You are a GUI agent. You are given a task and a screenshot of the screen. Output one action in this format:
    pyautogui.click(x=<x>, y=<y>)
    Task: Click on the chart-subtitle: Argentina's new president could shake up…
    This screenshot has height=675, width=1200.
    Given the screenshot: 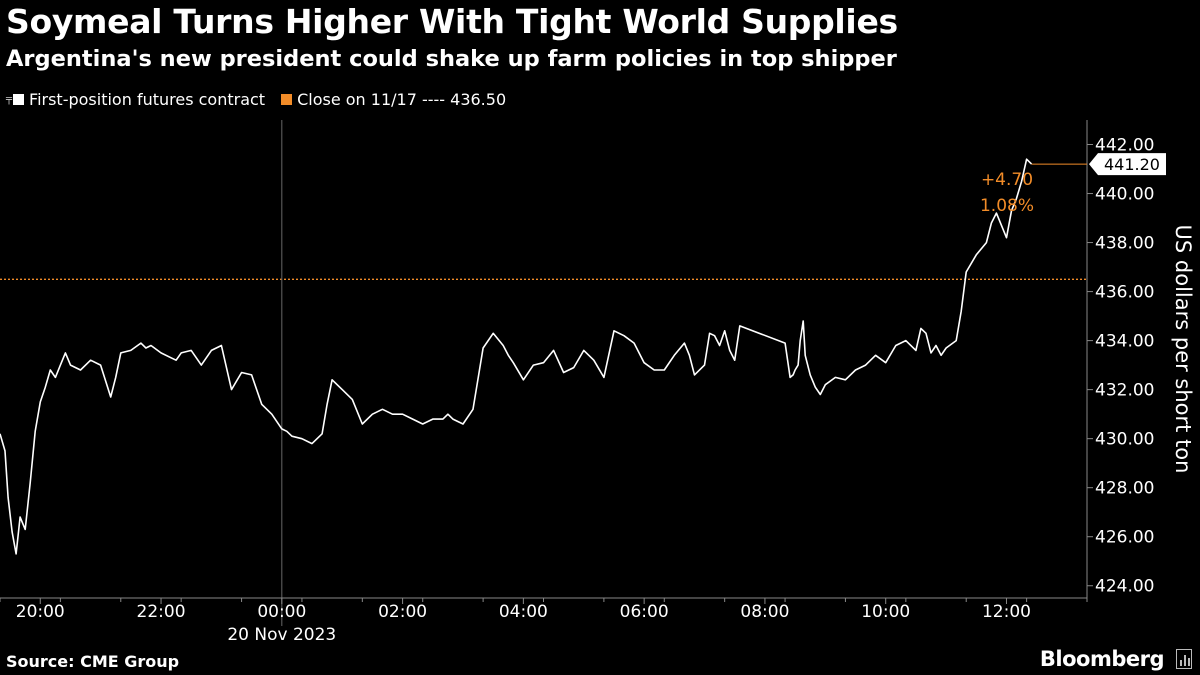 What is the action you would take?
    pyautogui.click(x=451, y=59)
    